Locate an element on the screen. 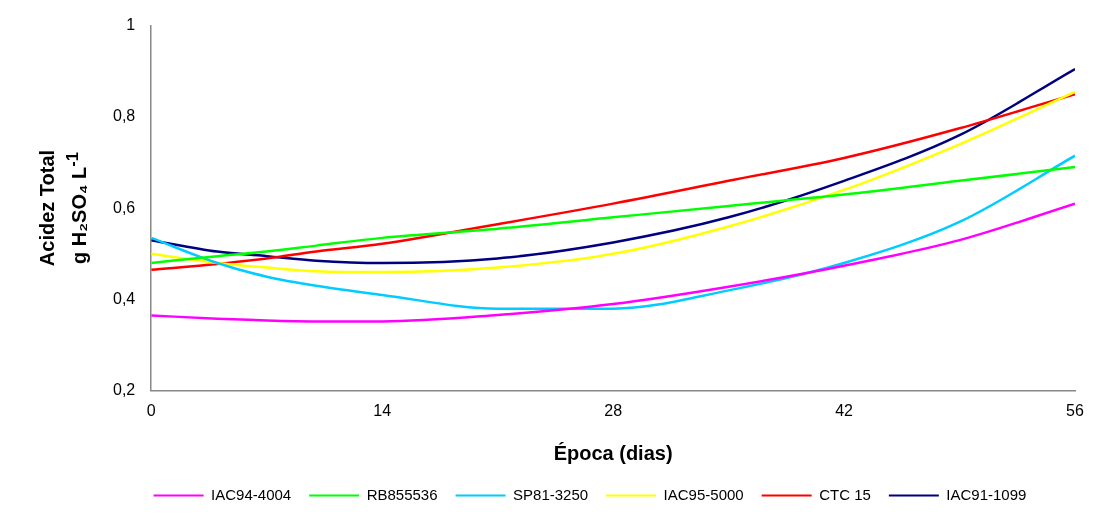 This screenshot has height=521, width=1103. y-tick-label: 0,6 is located at coordinates (124, 207).